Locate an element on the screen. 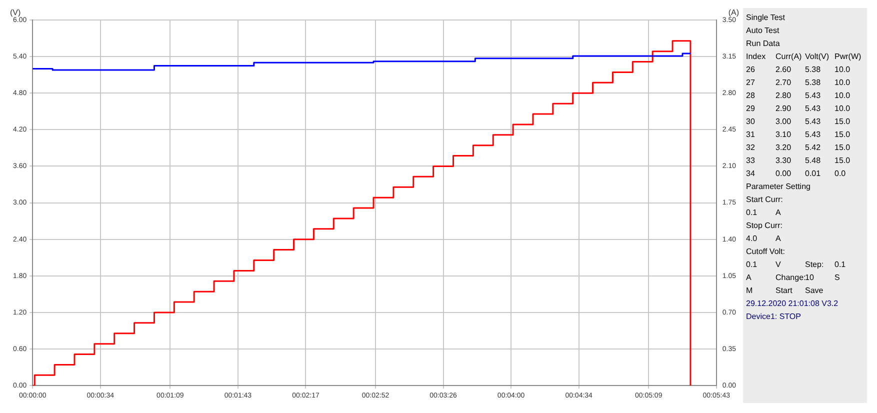  text: 2.90 is located at coordinates (784, 109).